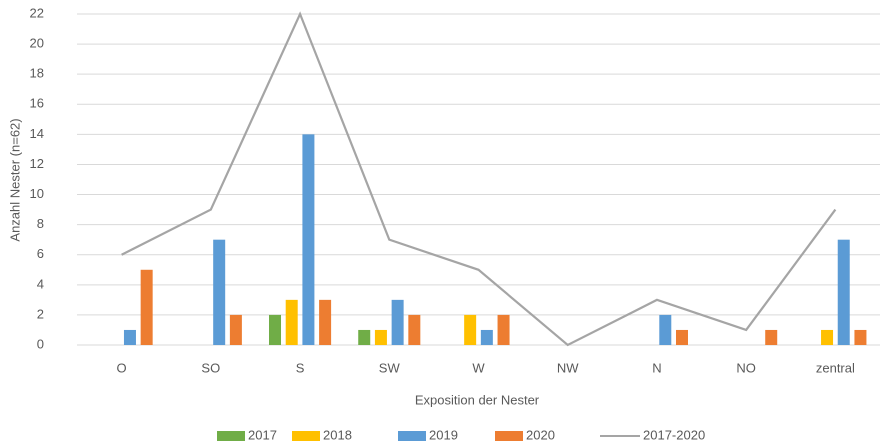 The height and width of the screenshot is (448, 894). I want to click on y-tick-label: 2, so click(40, 313).